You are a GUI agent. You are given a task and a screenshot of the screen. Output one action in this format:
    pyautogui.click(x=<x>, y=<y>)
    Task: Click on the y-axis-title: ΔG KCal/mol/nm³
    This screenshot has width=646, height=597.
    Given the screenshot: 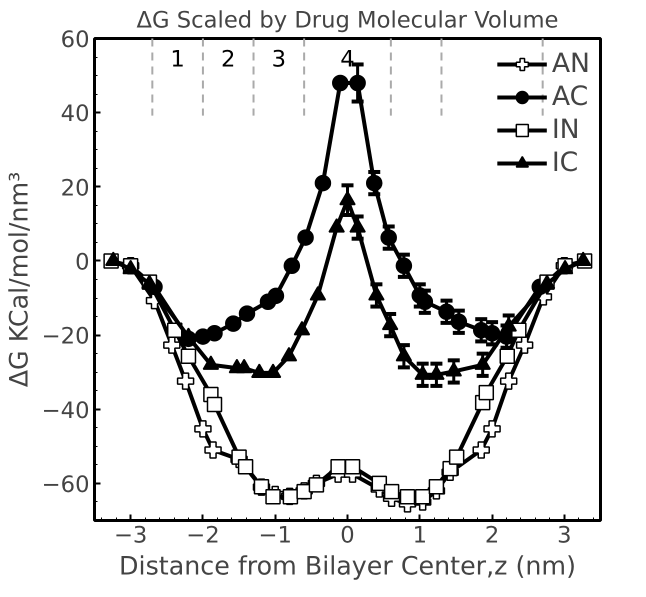 What is the action you would take?
    pyautogui.click(x=19, y=280)
    